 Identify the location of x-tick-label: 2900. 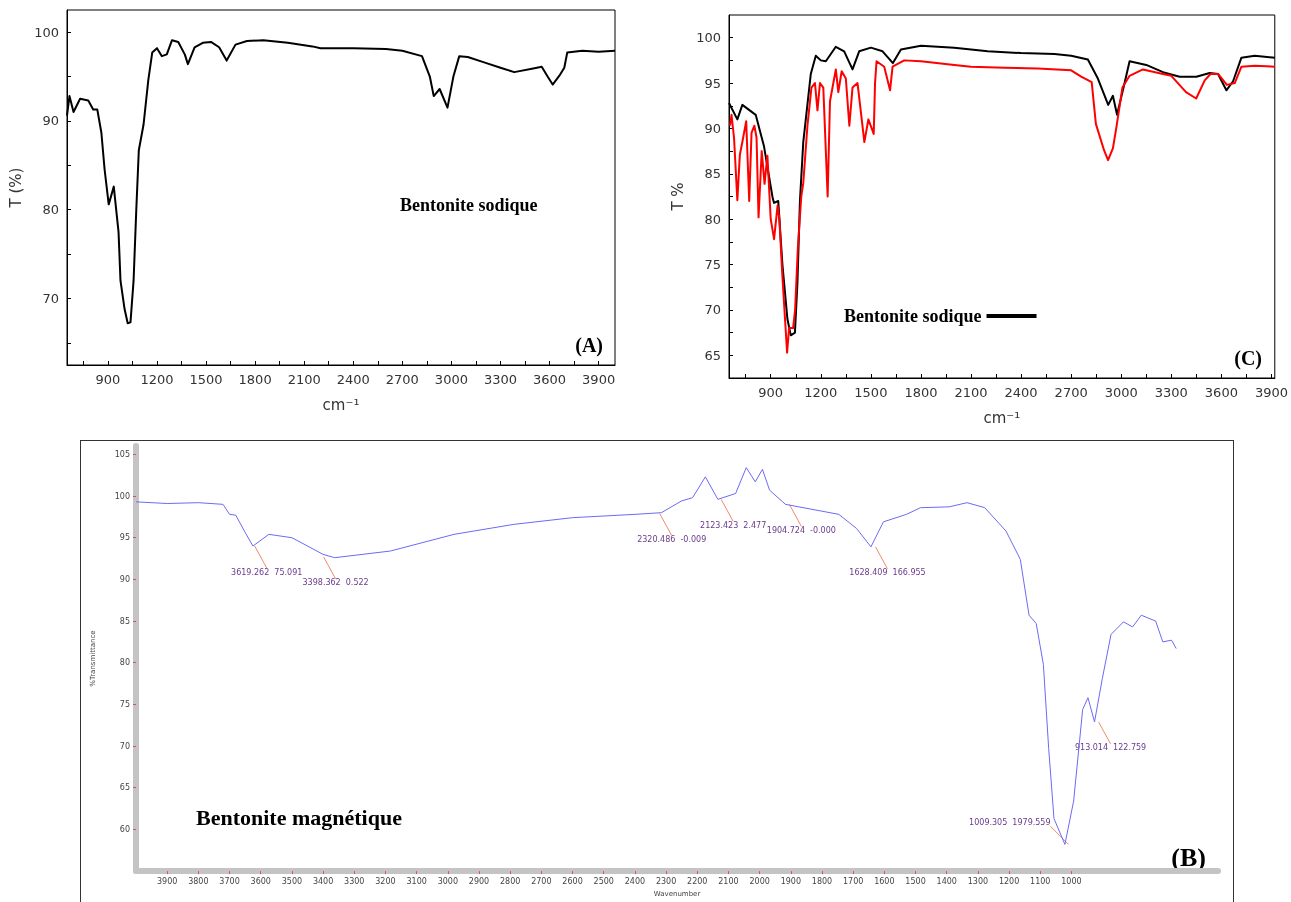
(479, 881).